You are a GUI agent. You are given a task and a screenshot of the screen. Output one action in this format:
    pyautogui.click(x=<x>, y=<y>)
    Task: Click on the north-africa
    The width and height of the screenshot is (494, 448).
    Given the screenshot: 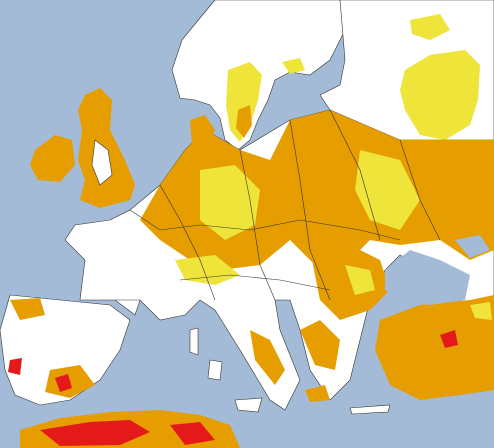 What is the action you would take?
    pyautogui.click(x=130, y=429)
    